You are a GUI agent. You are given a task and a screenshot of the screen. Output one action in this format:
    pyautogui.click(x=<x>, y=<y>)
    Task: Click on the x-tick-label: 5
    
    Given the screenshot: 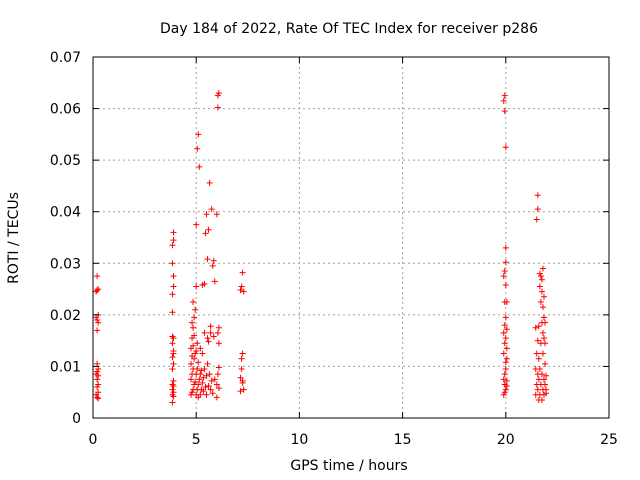 What is the action you would take?
    pyautogui.click(x=196, y=440)
    